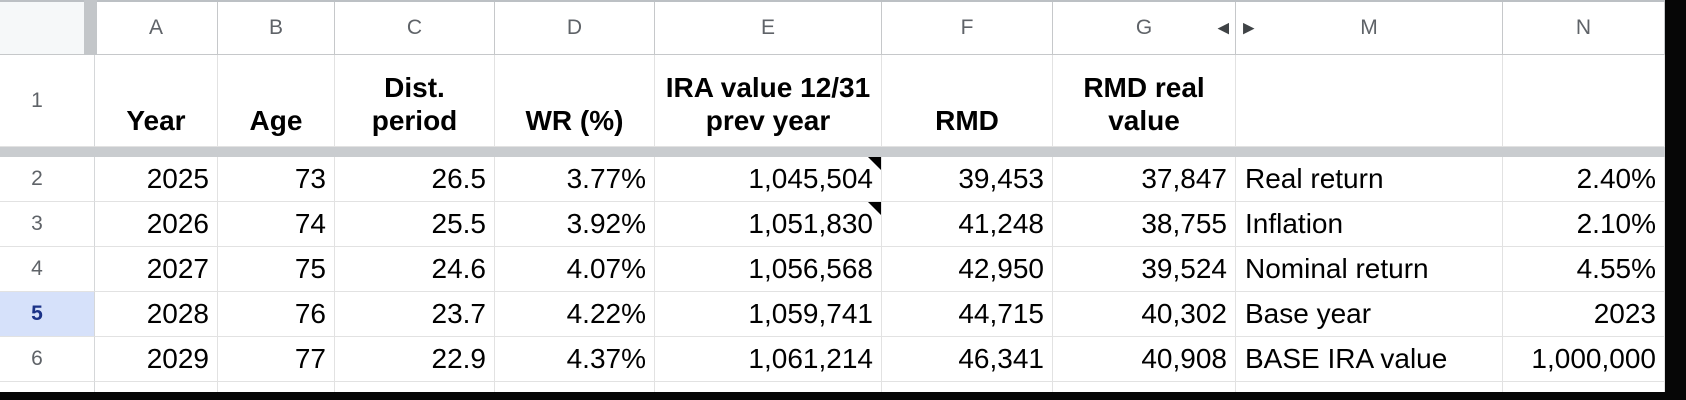  I want to click on cell-value: 1,051,830, so click(810, 223).